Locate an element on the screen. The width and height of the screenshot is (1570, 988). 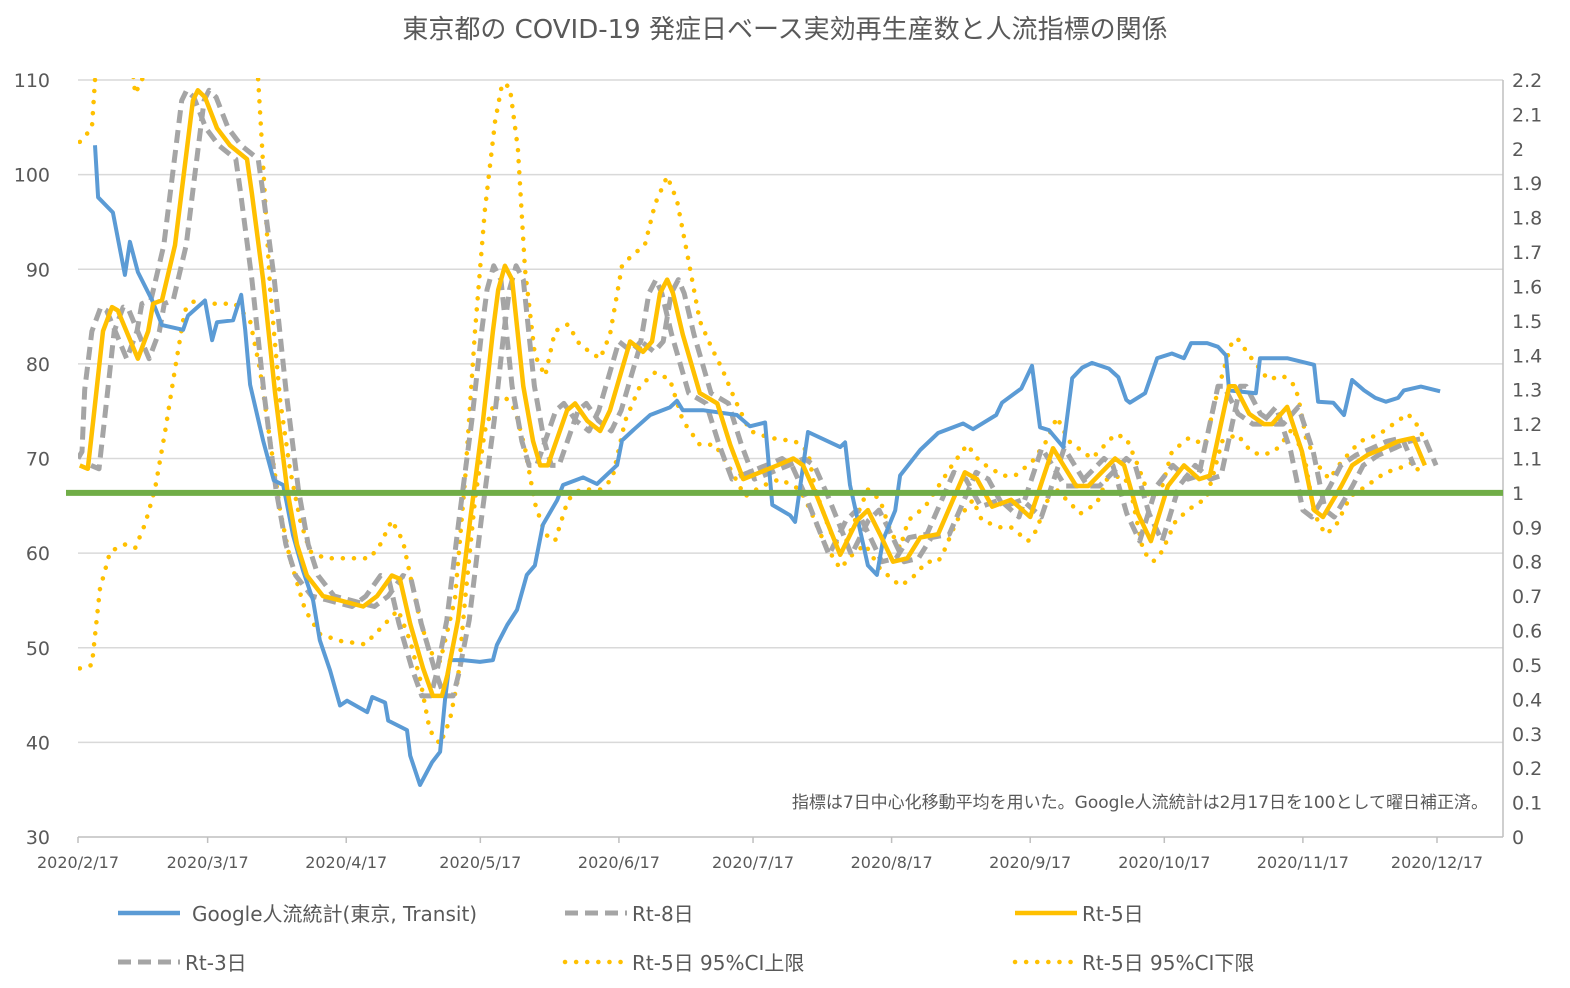
legend-item-ci_upper: Rt-5日 95%CI上限 is located at coordinates (683, 963).